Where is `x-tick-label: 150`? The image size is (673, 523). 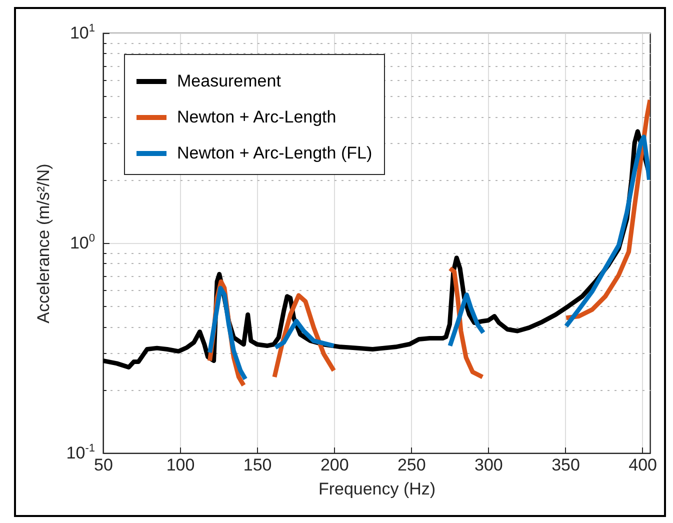
x-tick-label: 150 is located at coordinates (257, 465).